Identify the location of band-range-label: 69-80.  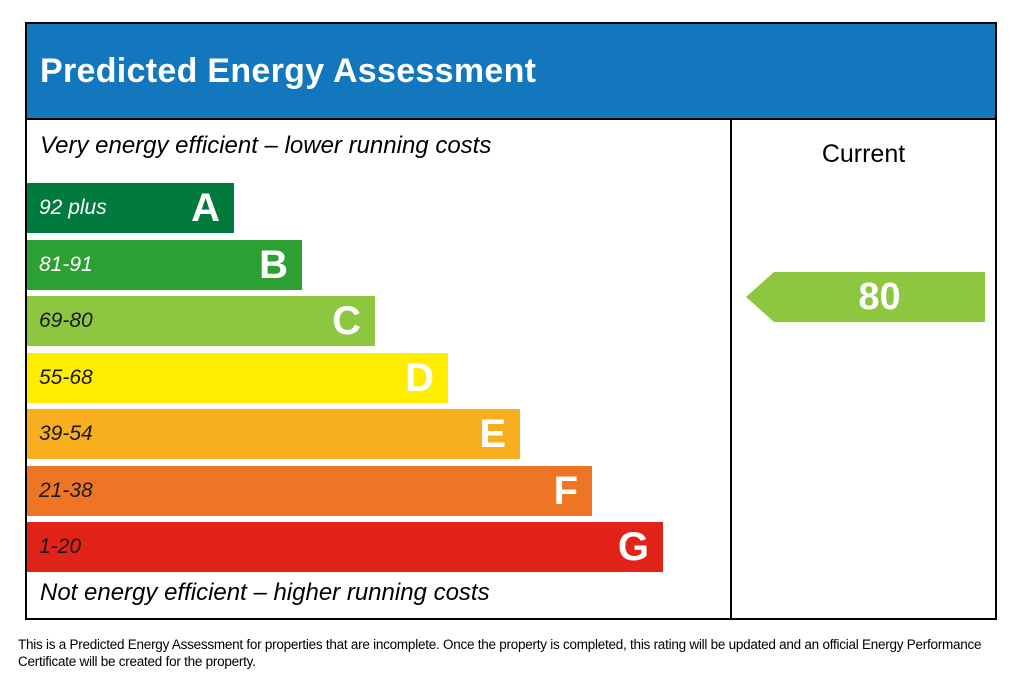
(66, 320).